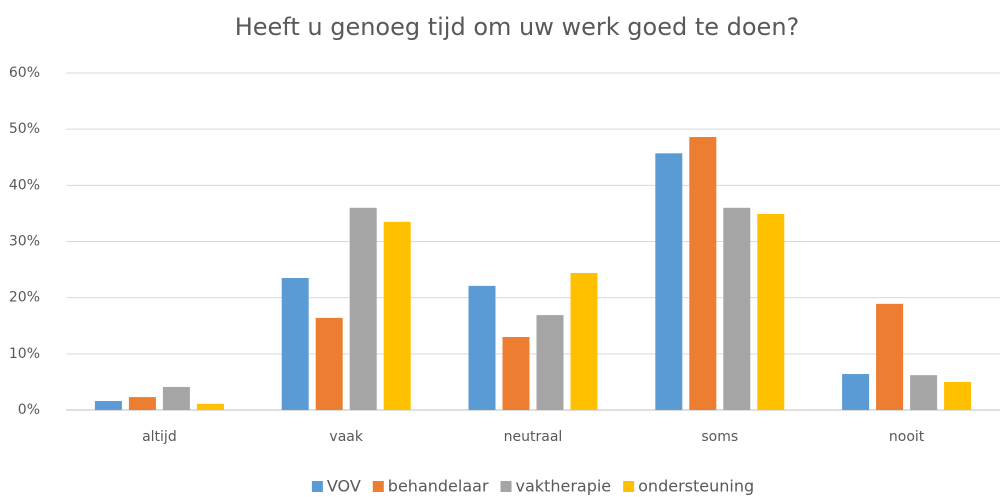 Image resolution: width=1007 pixels, height=497 pixels. Describe the element at coordinates (24, 129) in the screenshot. I see `y-tick-label: 50%` at that location.